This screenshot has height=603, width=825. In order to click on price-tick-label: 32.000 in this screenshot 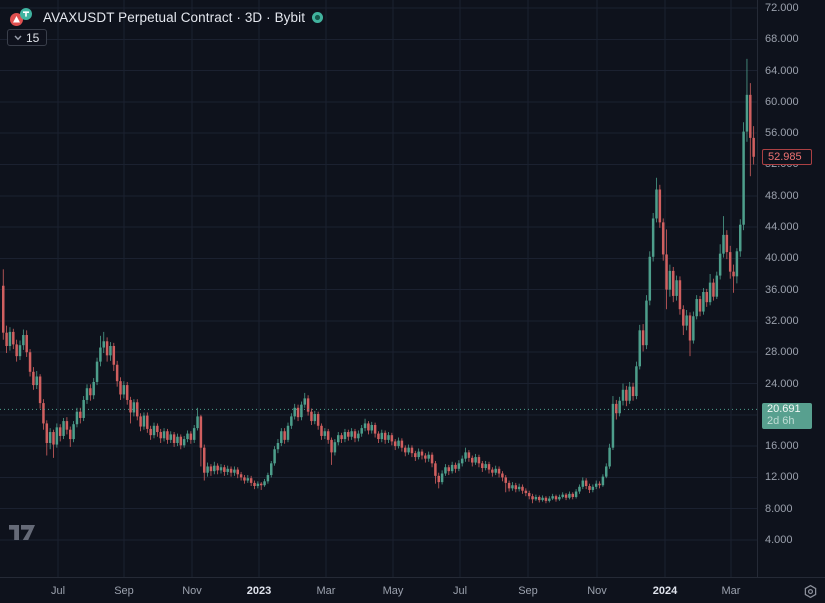, I will do `click(782, 320)`.